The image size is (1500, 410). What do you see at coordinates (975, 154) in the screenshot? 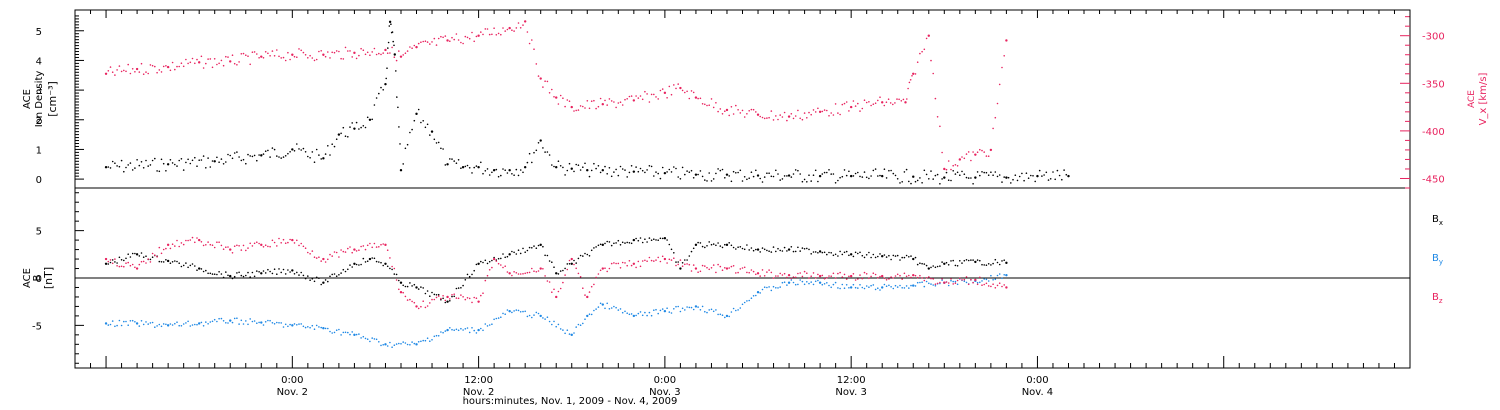
I see `vx-series-point` at bounding box center [975, 154].